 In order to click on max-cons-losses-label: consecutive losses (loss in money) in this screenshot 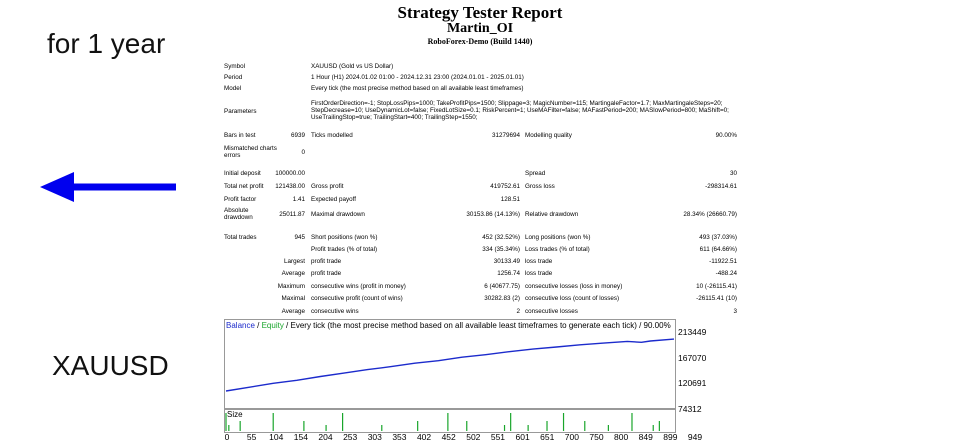, I will do `click(574, 286)`.